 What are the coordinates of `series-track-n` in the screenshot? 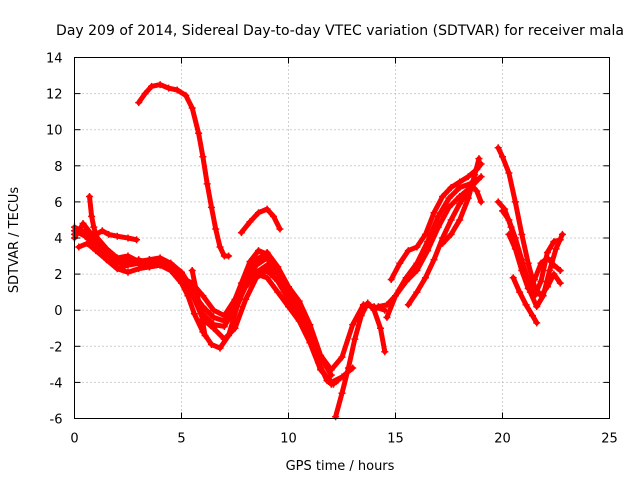 It's located at (436, 222).